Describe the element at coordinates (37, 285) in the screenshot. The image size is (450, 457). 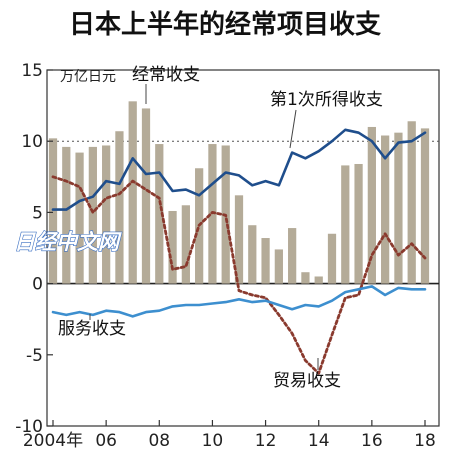
I see `y-tick-label: 0` at that location.